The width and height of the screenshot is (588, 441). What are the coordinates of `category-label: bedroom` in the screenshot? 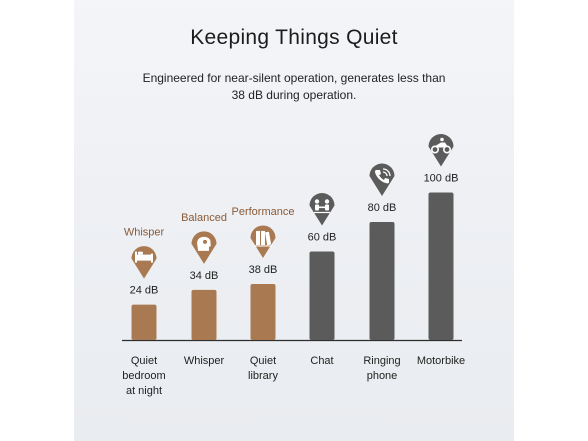 It's located at (143, 376).